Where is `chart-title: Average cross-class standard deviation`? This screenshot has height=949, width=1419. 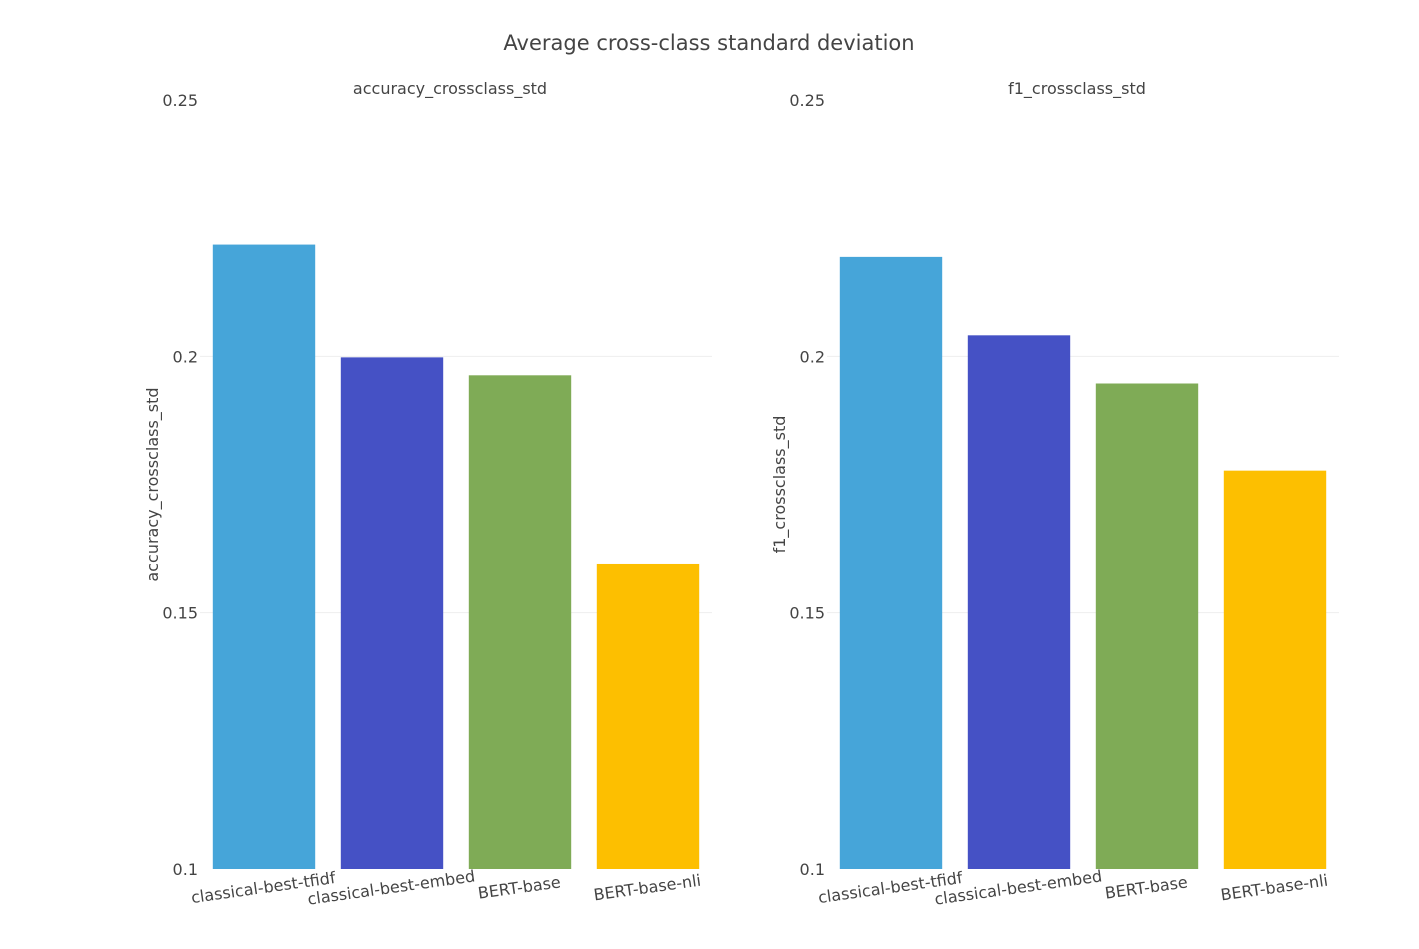 chart-title: Average cross-class standard deviation is located at coordinates (708, 43).